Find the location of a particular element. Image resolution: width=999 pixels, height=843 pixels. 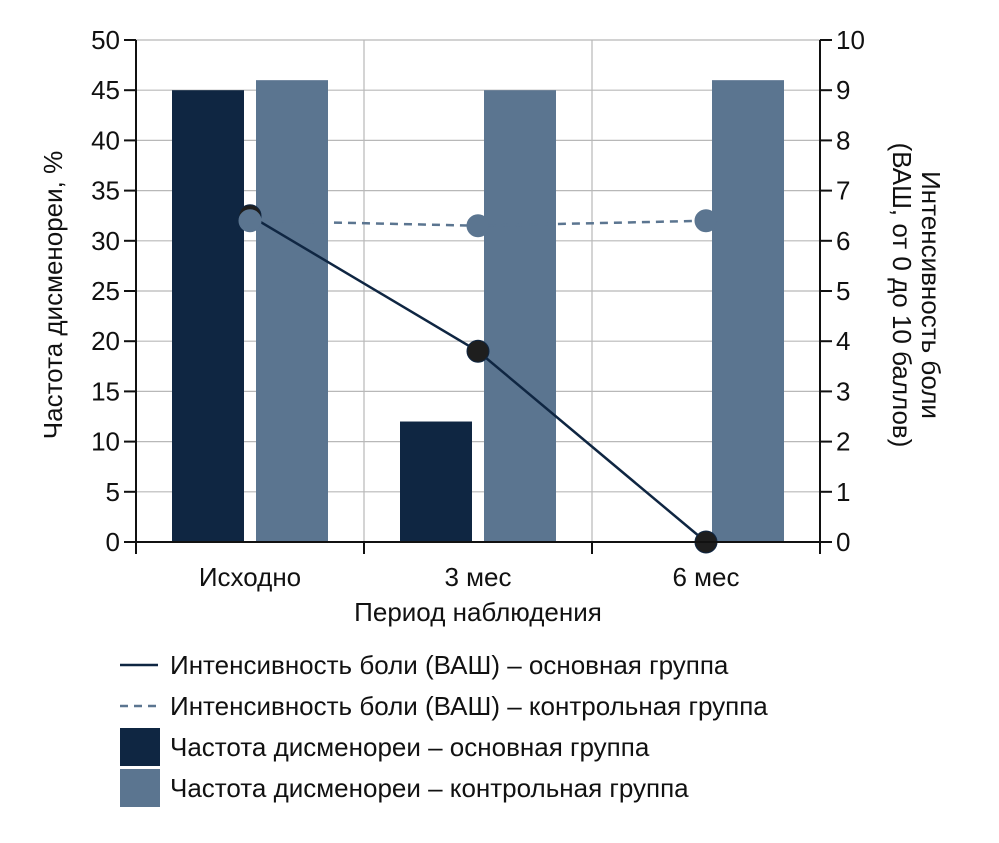

x-axis-title: Период наблюдения is located at coordinates (478, 612).